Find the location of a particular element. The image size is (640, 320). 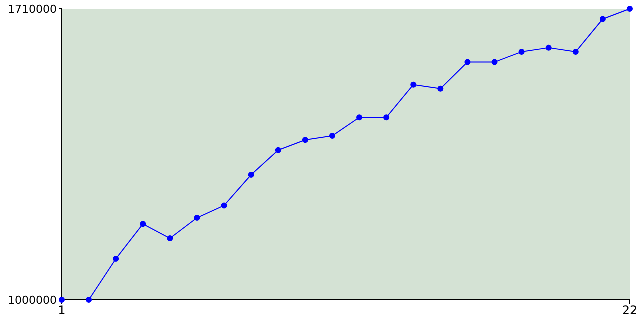

y-tick-label: 1000000 is located at coordinates (32, 300).